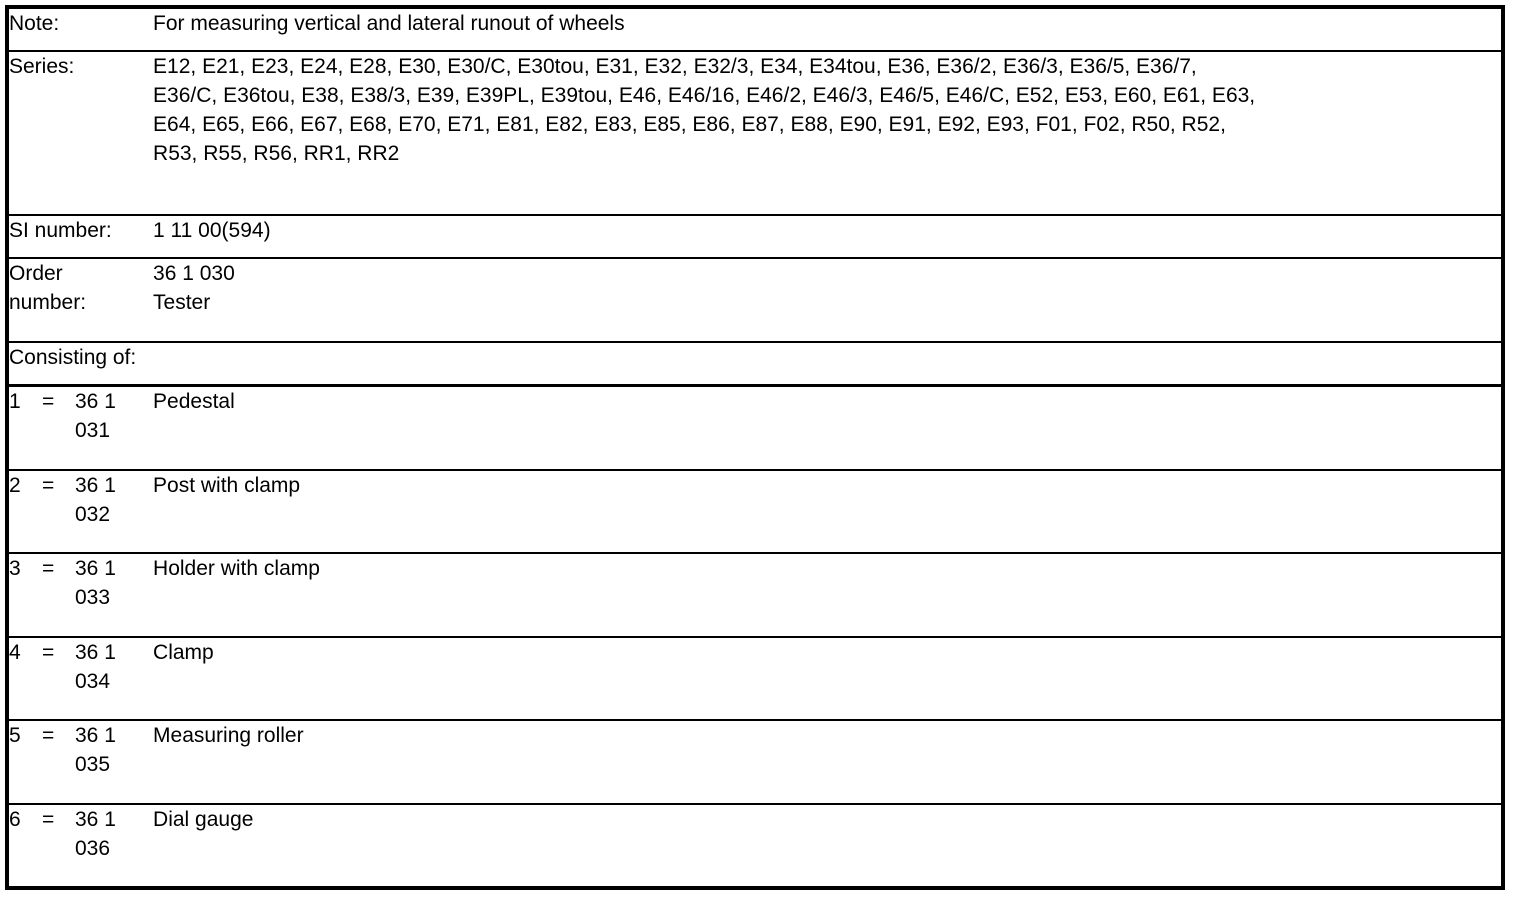  Describe the element at coordinates (93, 848) in the screenshot. I see `part-number-line-2: 036` at that location.